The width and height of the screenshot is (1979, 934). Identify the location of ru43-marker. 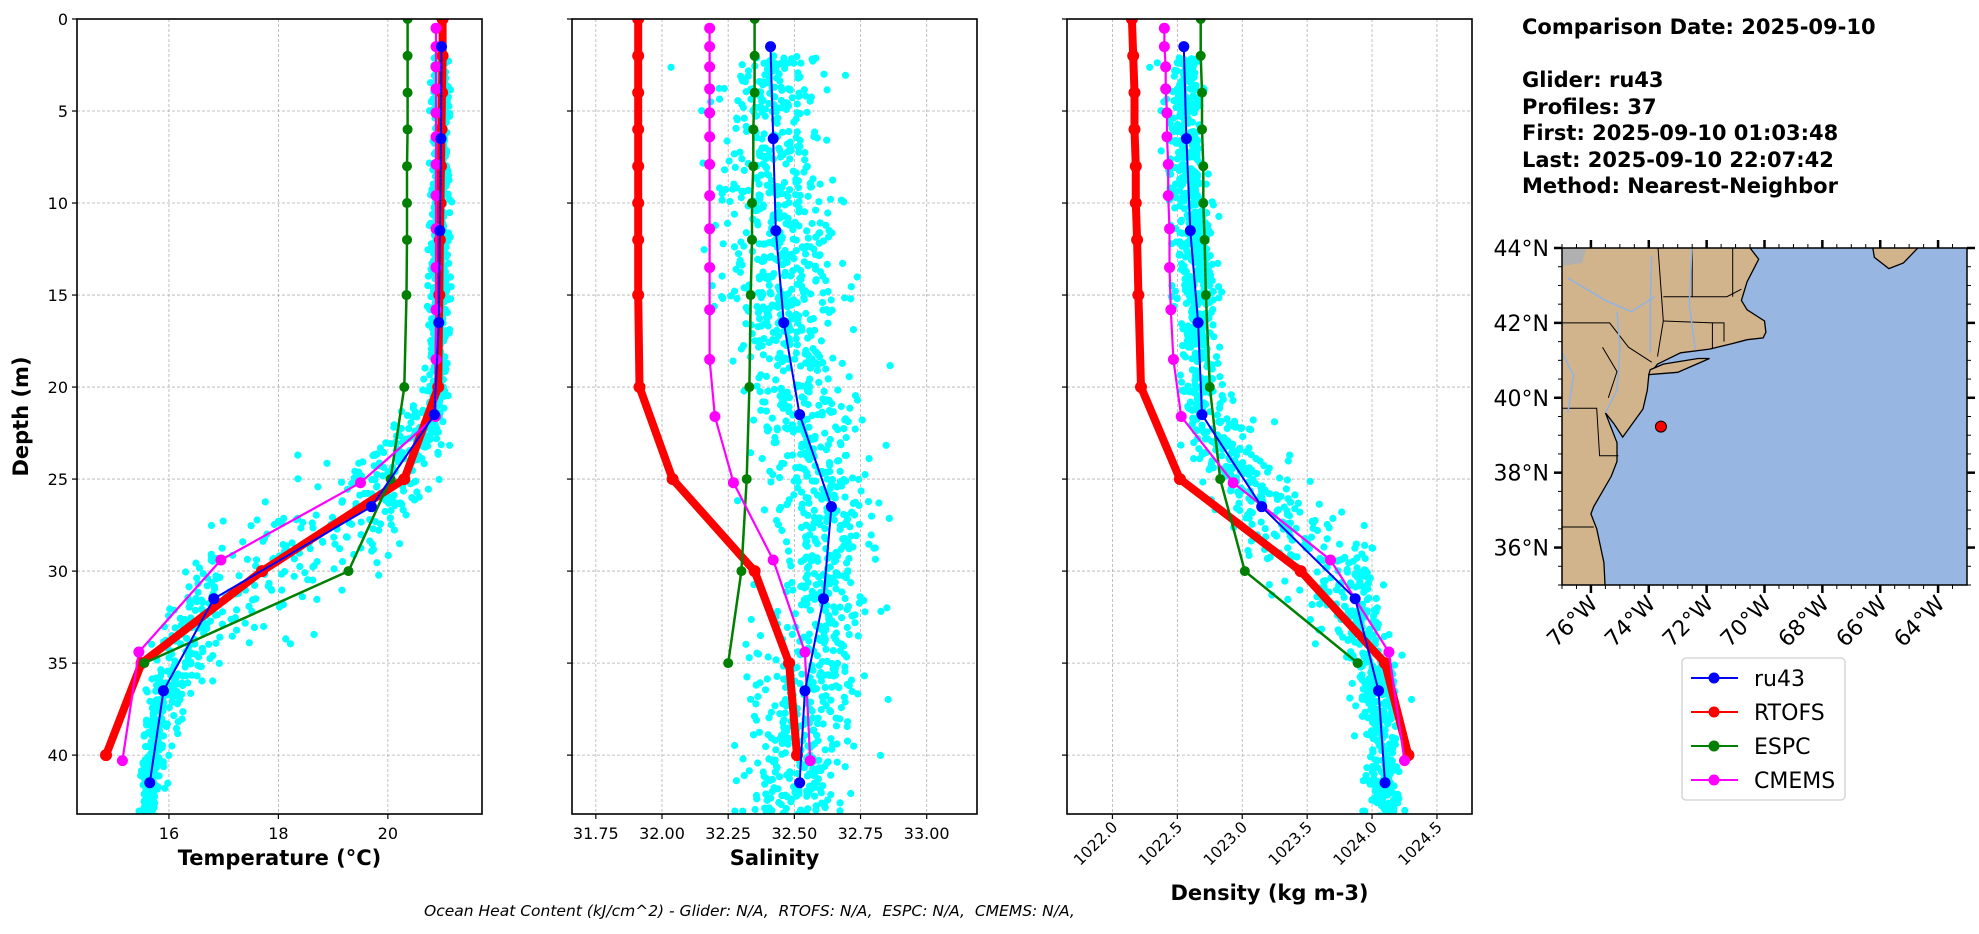
(773, 139).